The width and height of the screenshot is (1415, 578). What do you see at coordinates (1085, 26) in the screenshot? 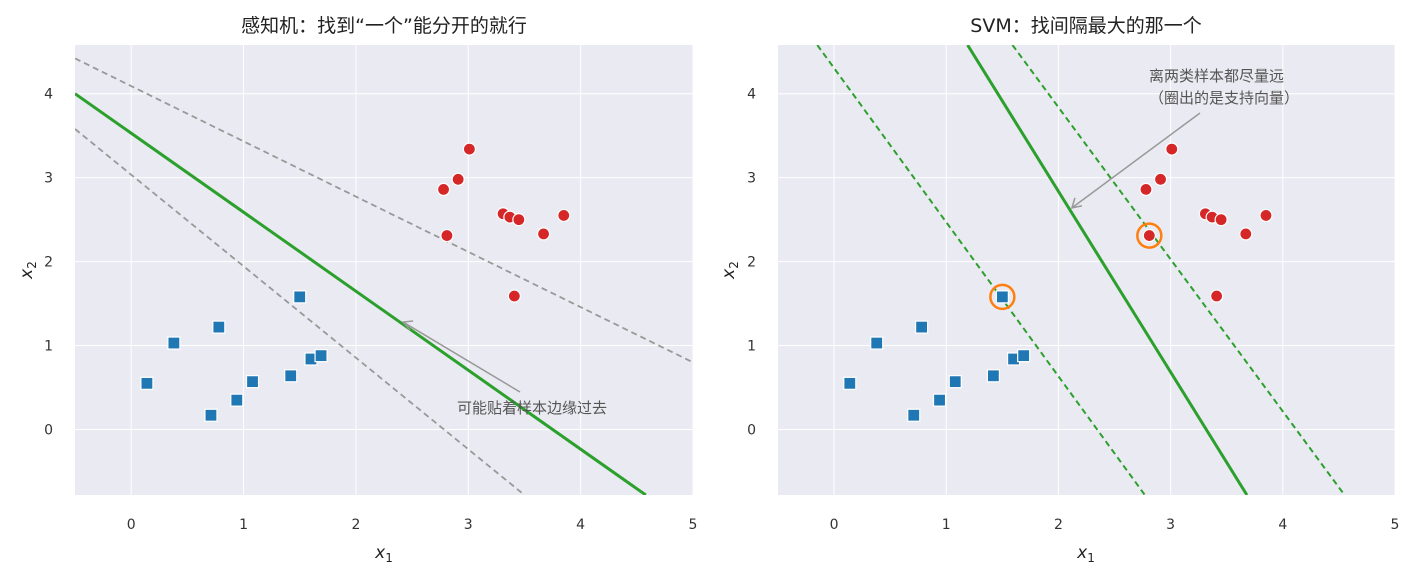
I see `chart-title: SVM：找间隔最大的那一个` at bounding box center [1085, 26].